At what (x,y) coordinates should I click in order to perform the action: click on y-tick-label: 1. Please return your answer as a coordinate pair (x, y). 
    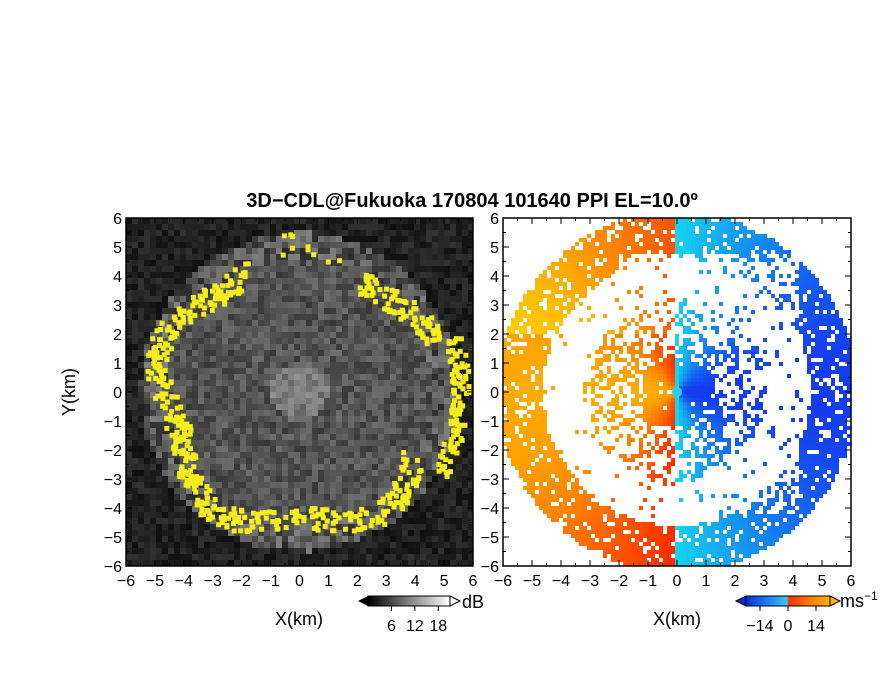
    Looking at the image, I should click on (494, 364).